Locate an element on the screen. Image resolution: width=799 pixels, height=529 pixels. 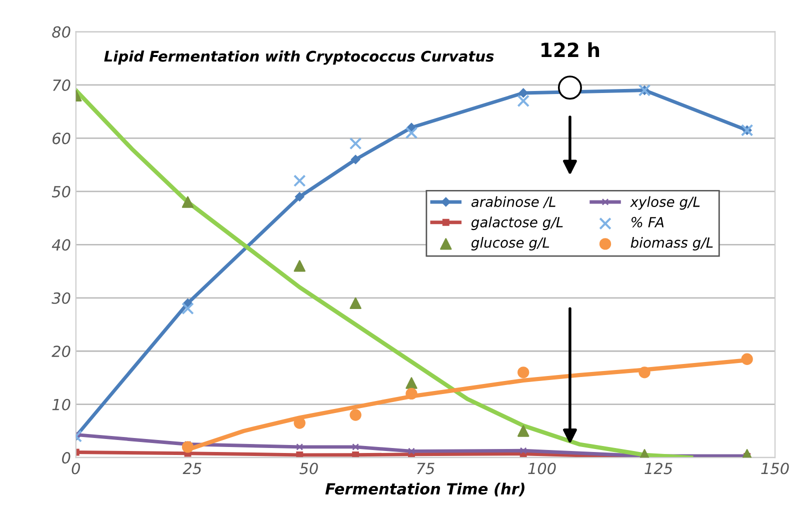
y-tick-label: 20 is located at coordinates (61, 352).